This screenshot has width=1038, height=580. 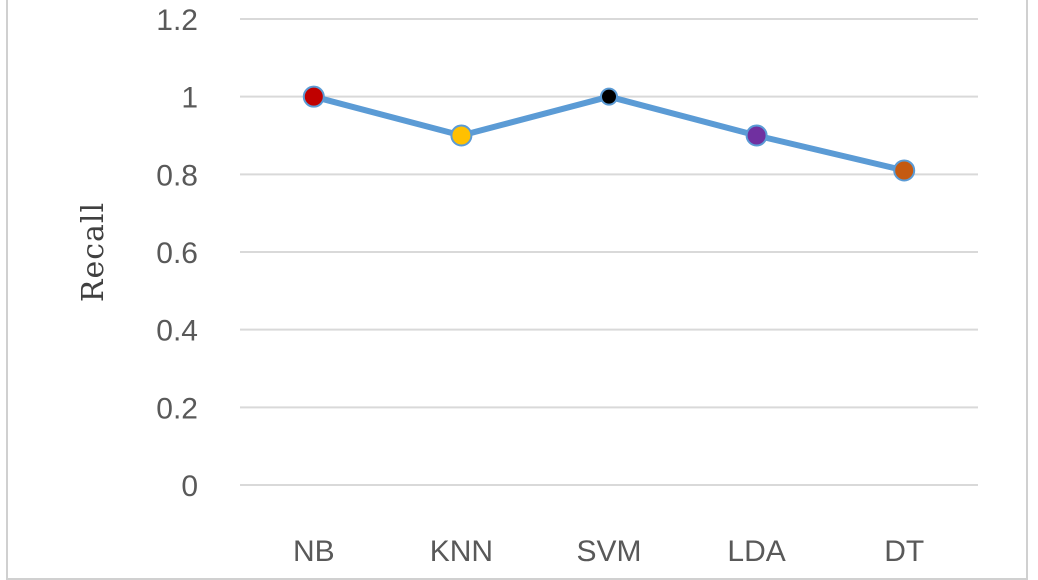 What do you see at coordinates (756, 551) in the screenshot?
I see `x-tick-label: LDA` at bounding box center [756, 551].